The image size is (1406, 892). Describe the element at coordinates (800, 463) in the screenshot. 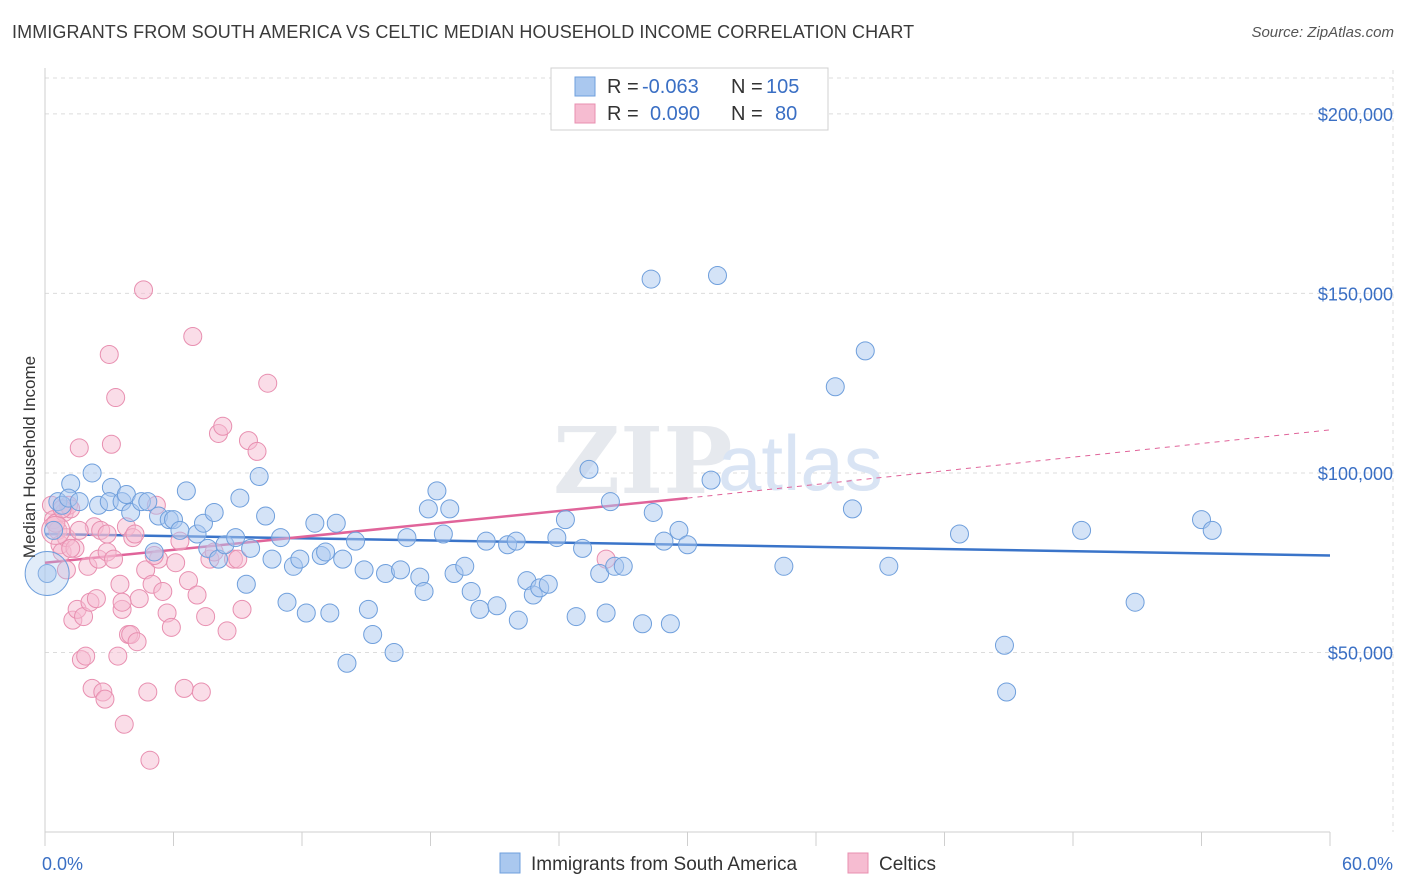

I see `watermark-atlas: atlas` at that location.